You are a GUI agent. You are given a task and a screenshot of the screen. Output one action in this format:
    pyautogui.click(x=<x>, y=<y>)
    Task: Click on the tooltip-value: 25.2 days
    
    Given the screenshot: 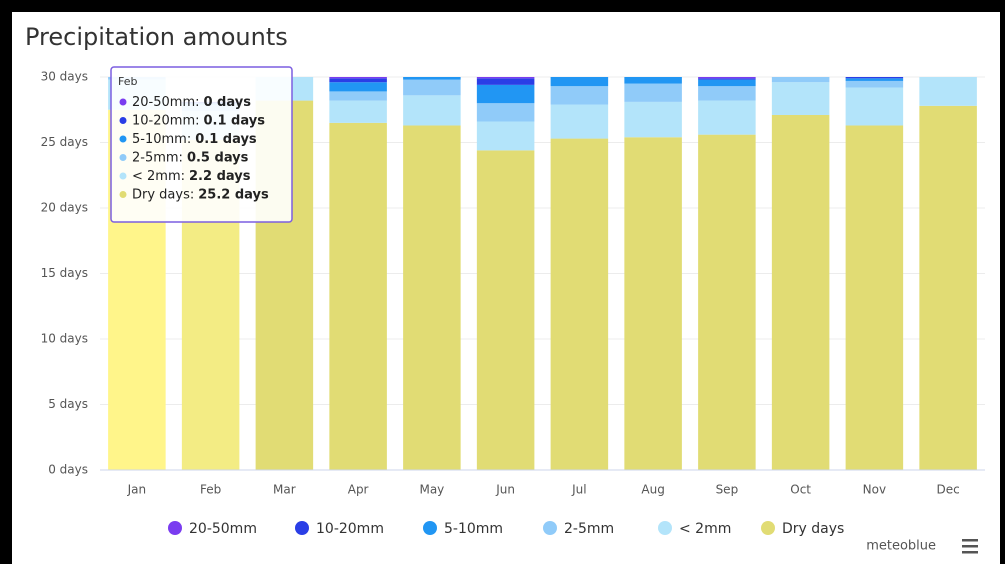 What is the action you would take?
    pyautogui.click(x=233, y=194)
    